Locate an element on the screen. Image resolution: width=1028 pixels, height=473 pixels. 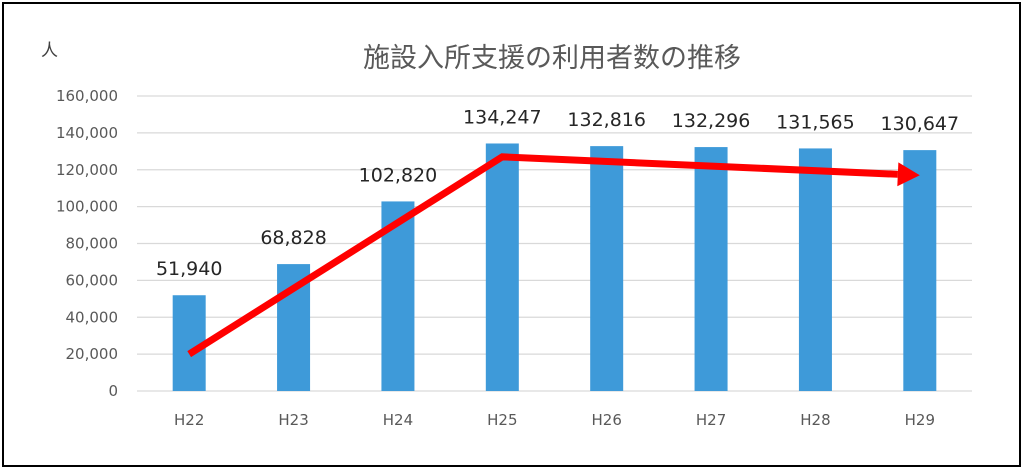
x-axis-ticks: H22 H23 H24 H25 H26 H27 H28 H29 is located at coordinates (554, 420).